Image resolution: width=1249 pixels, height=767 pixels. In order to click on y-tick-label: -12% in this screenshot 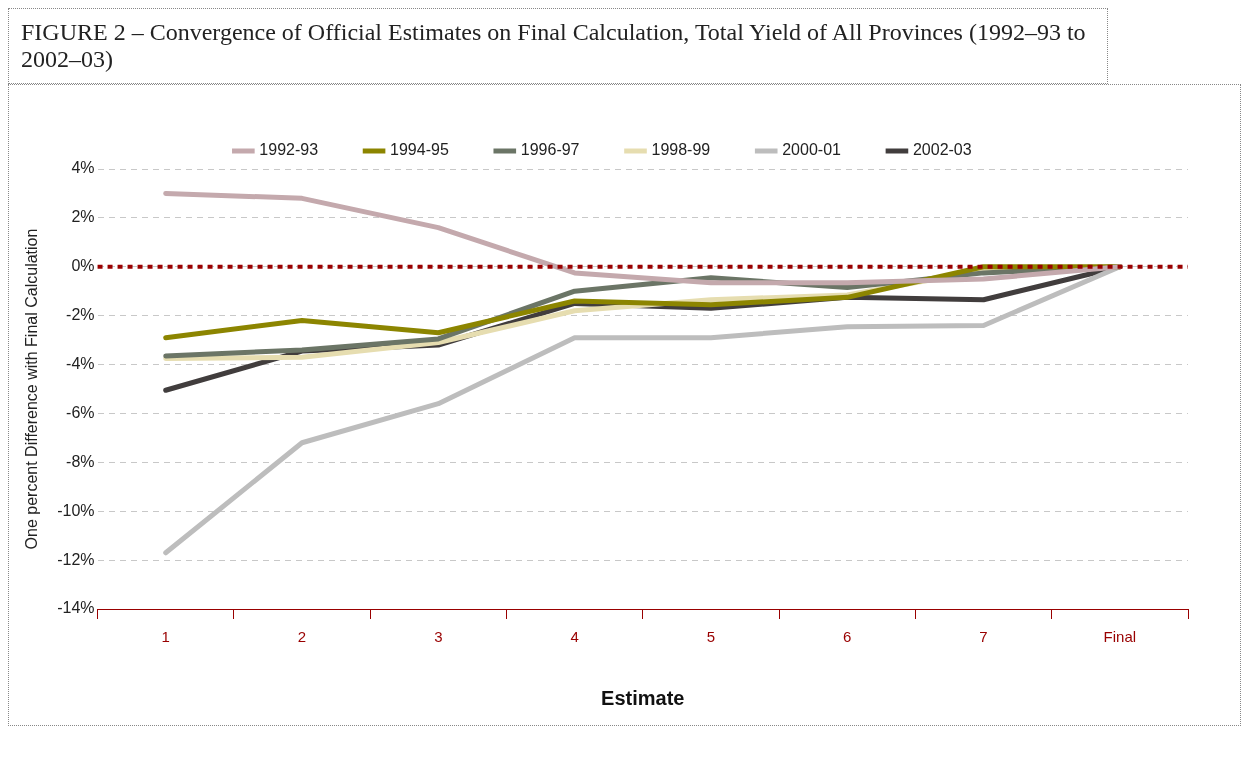, I will do `click(76, 559)`.